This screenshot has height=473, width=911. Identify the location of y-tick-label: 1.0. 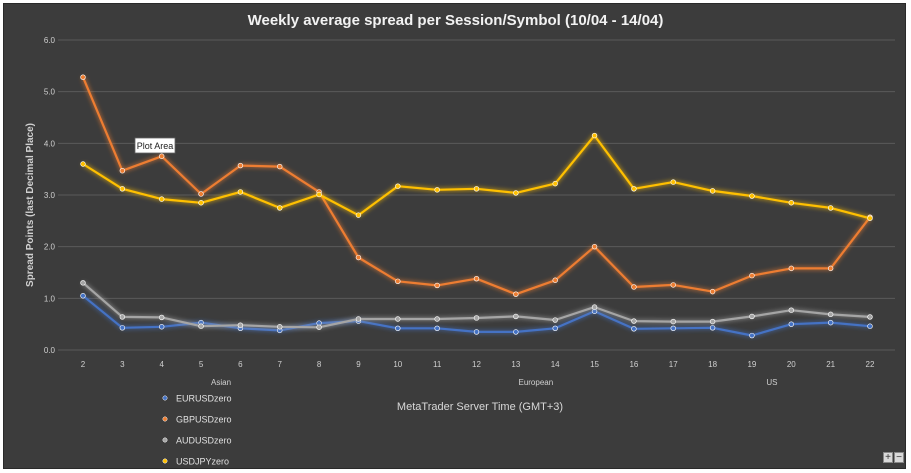
(50, 298).